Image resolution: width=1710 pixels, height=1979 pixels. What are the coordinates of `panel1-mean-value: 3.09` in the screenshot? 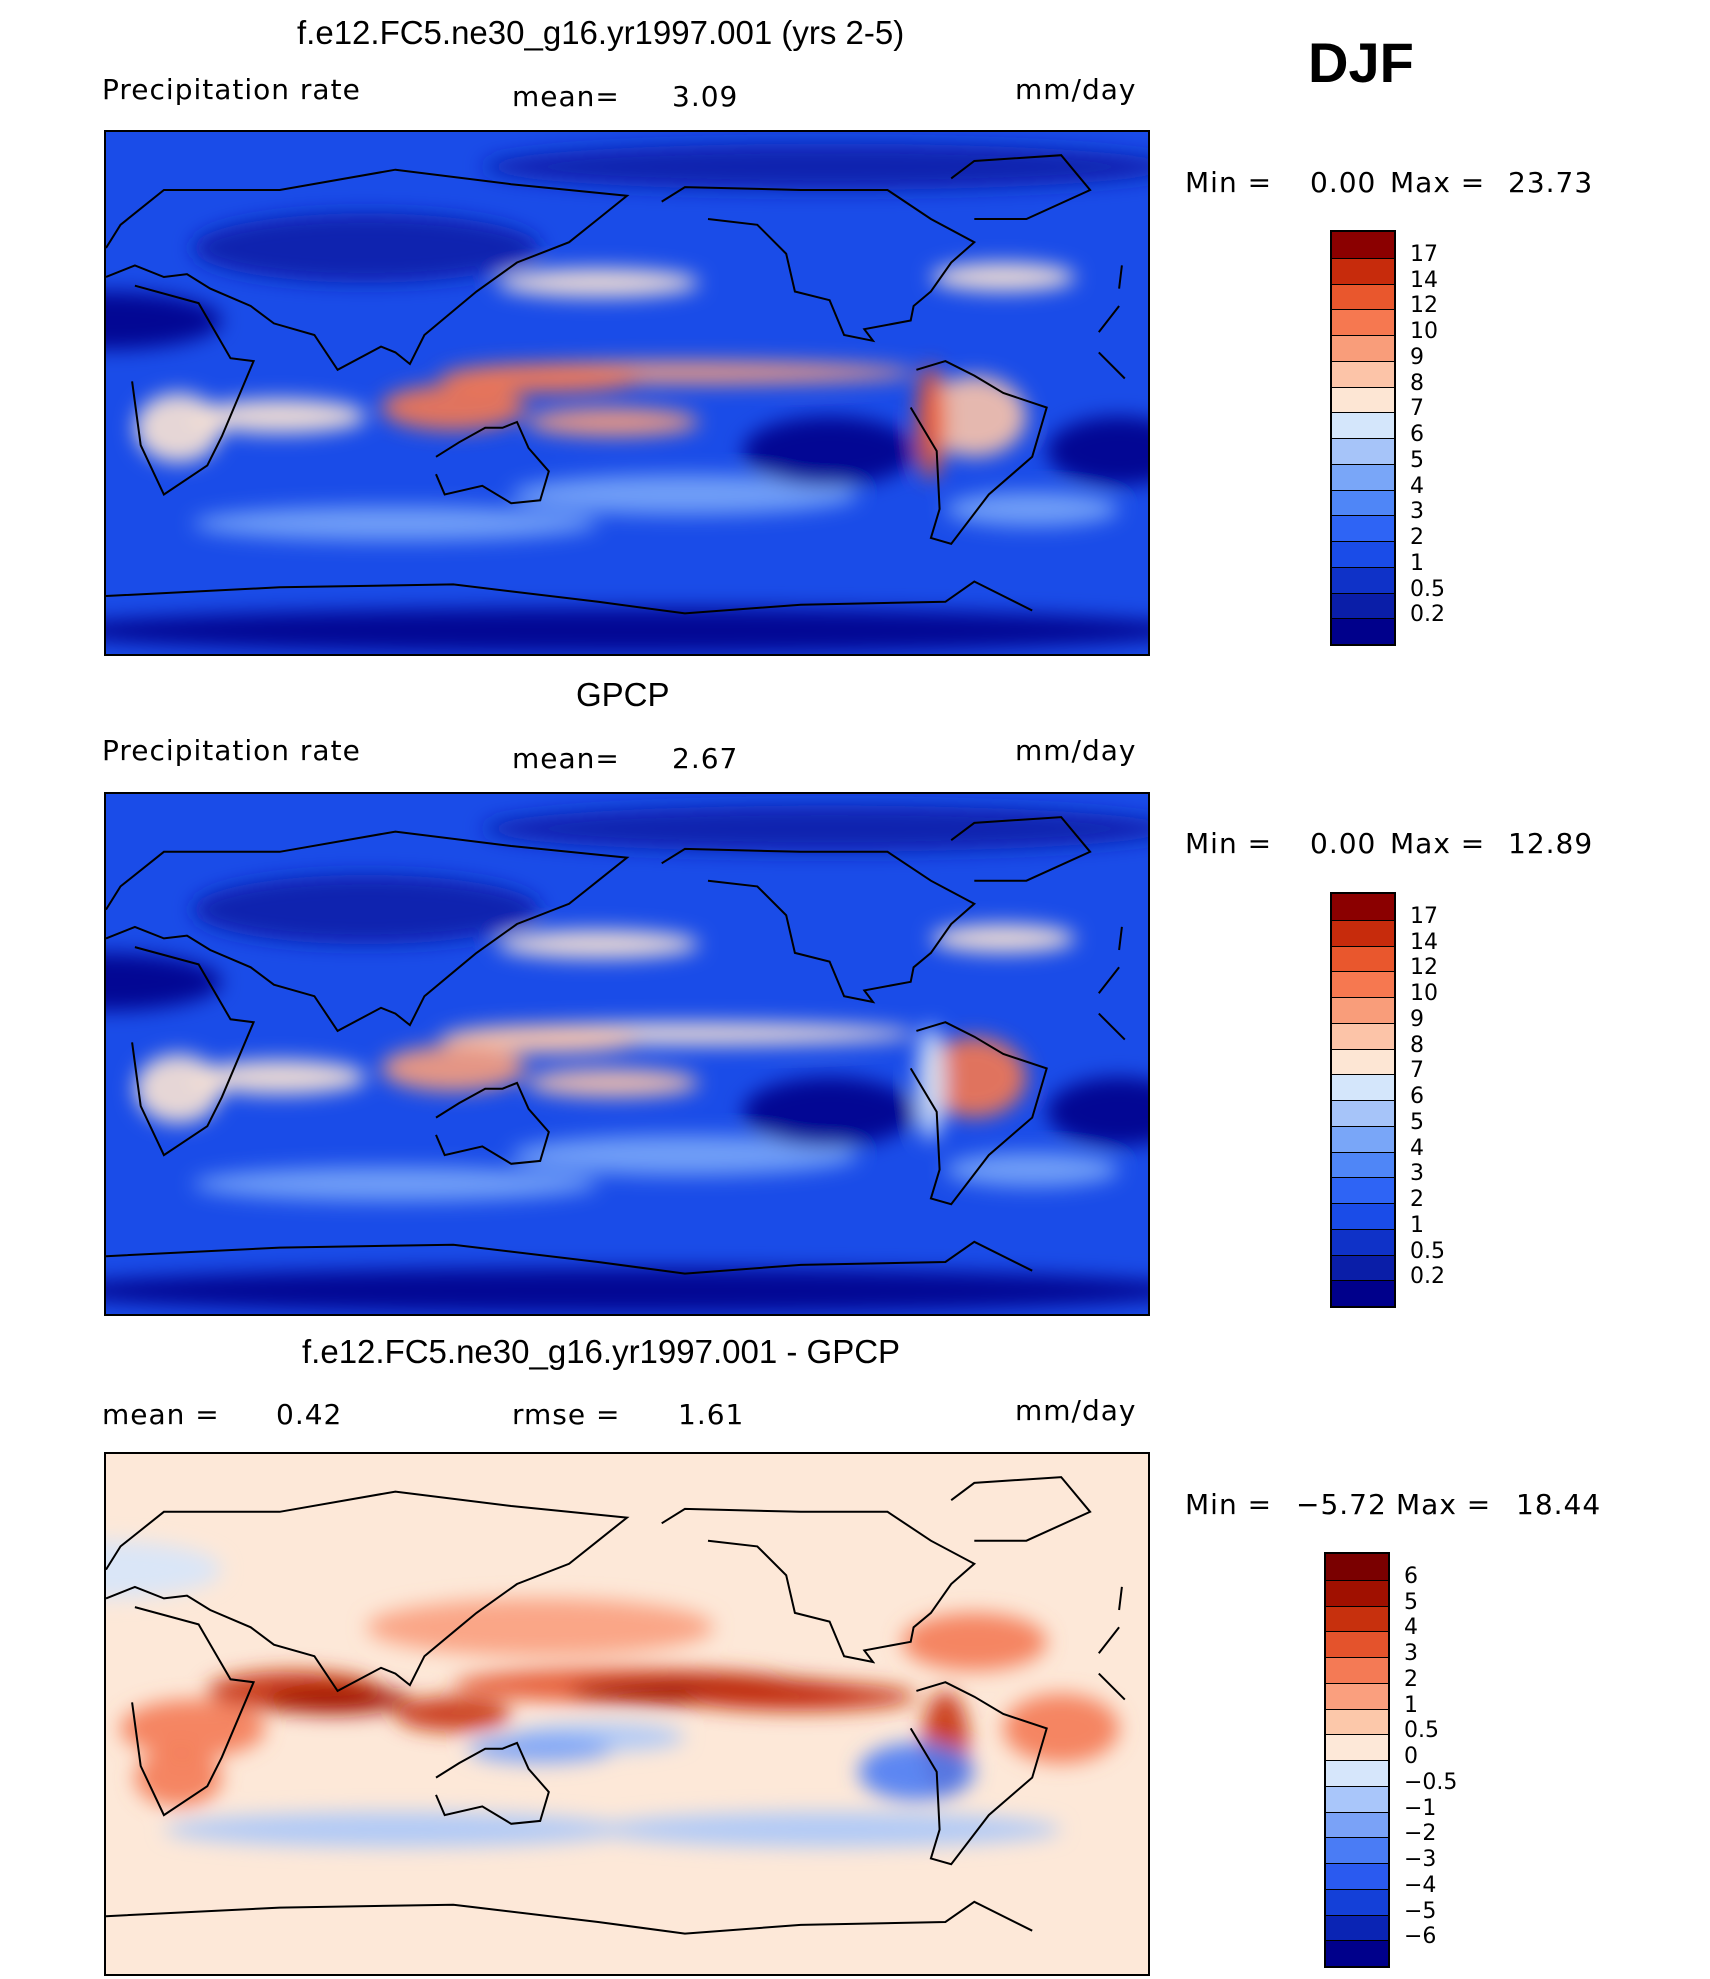 It's located at (705, 96).